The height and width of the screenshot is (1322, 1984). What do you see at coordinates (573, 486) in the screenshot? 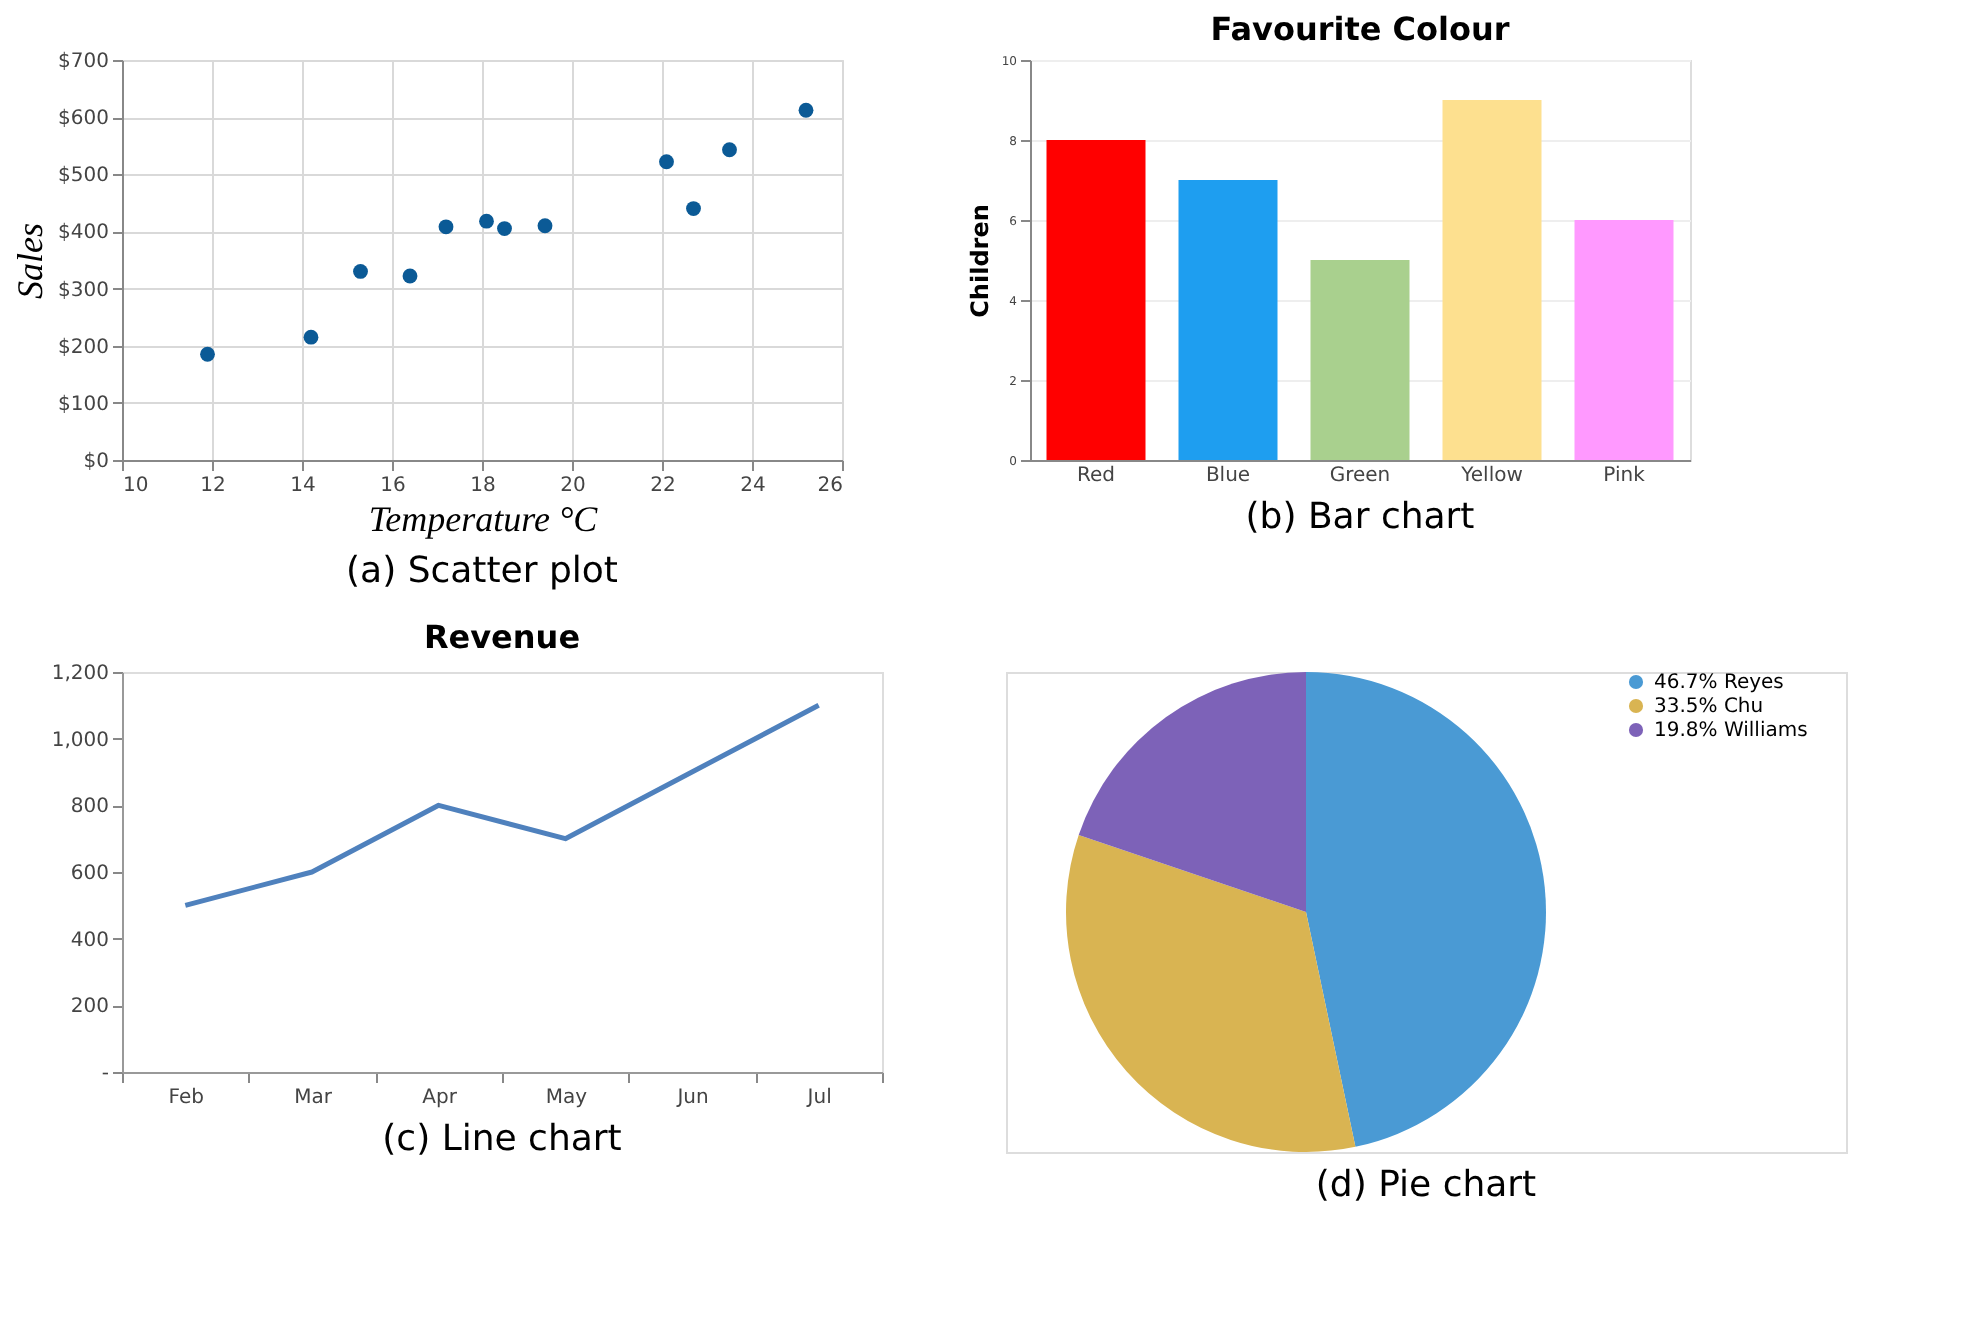
I see `x-tick-label: 20` at bounding box center [573, 486].